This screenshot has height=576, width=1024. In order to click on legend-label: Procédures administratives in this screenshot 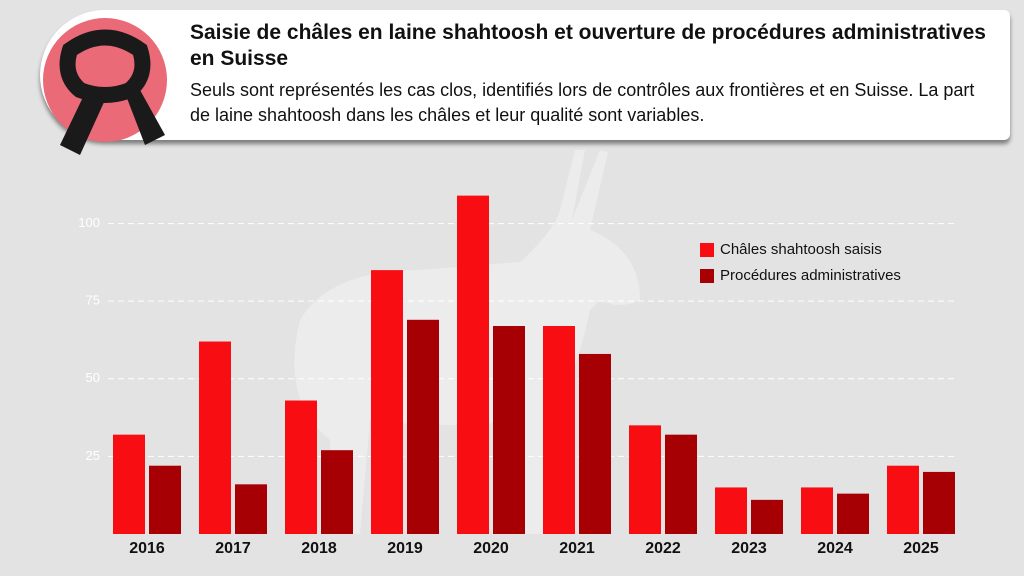, I will do `click(810, 275)`.